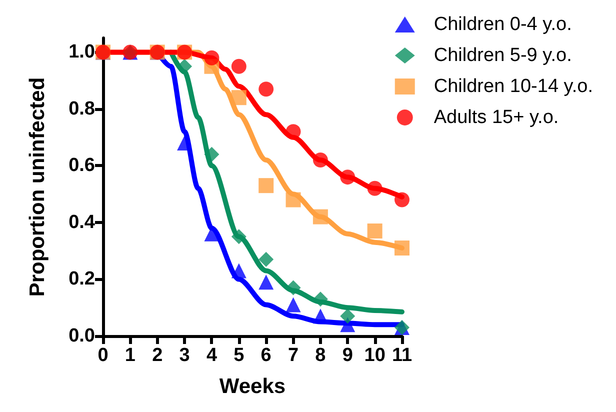  What do you see at coordinates (513, 86) in the screenshot?
I see `legend-label: Children 10-14 y.o.` at bounding box center [513, 86].